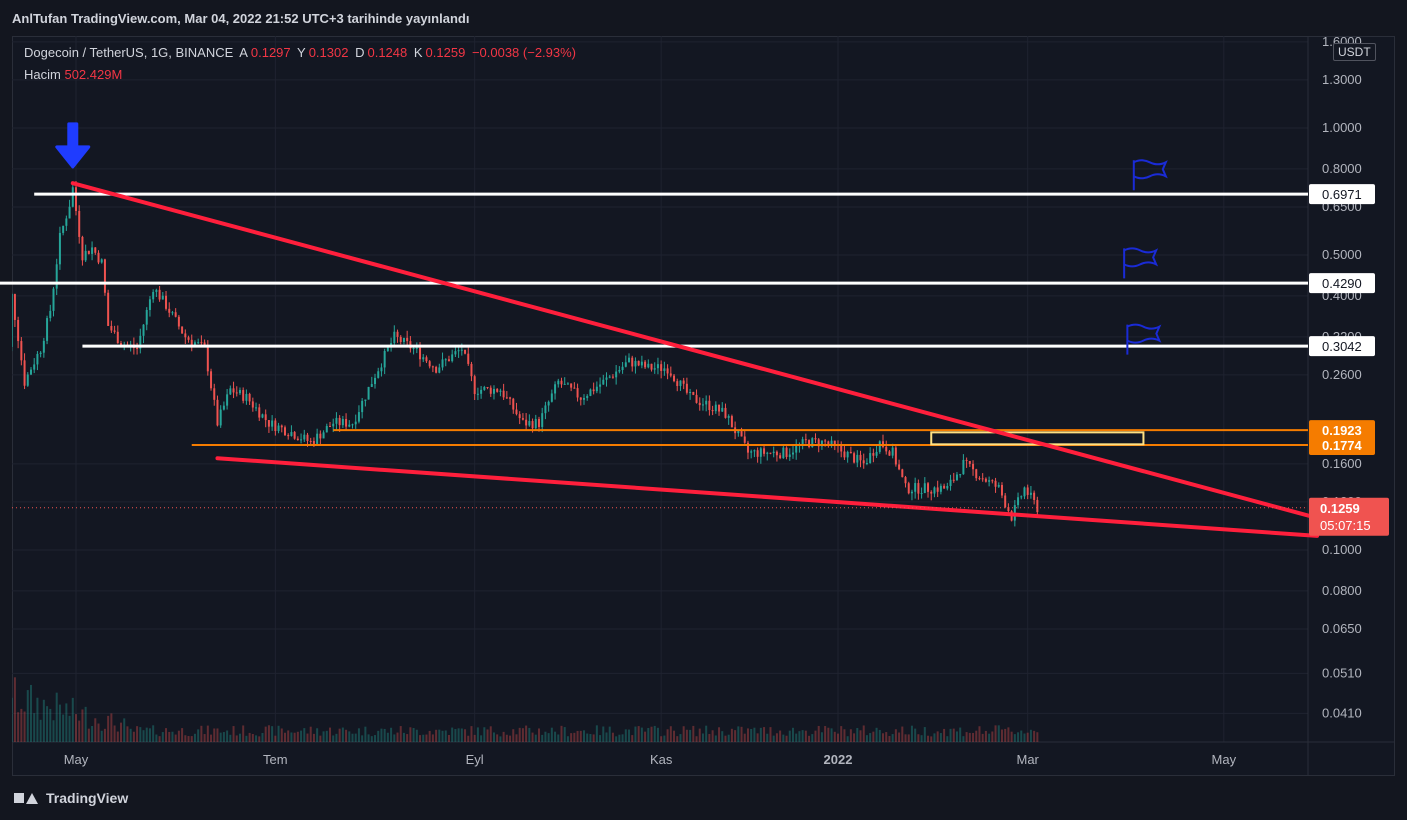 This screenshot has height=820, width=1407. Describe the element at coordinates (328, 52) in the screenshot. I see `high-value: 0.1302` at that location.